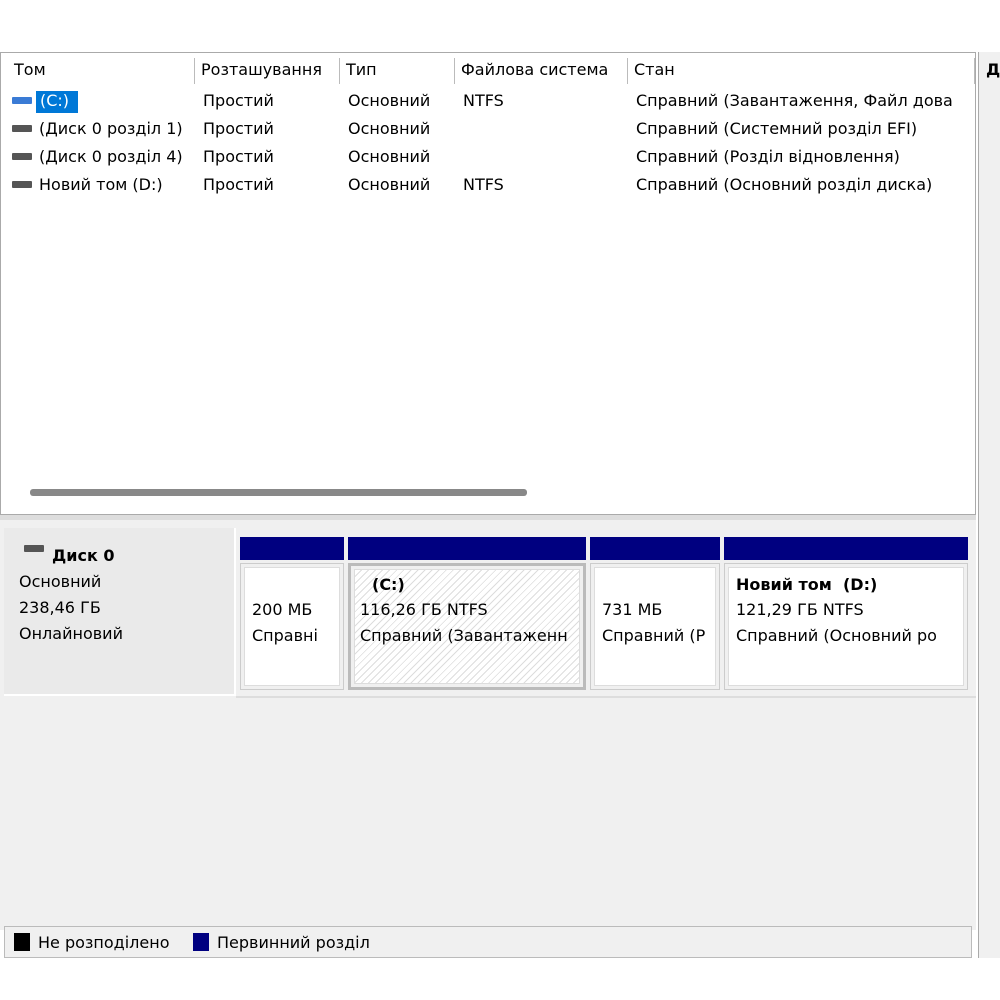 Image resolution: width=1000 pixels, height=1000 pixels. What do you see at coordinates (285, 635) in the screenshot?
I see `partition-status: Справні` at bounding box center [285, 635].